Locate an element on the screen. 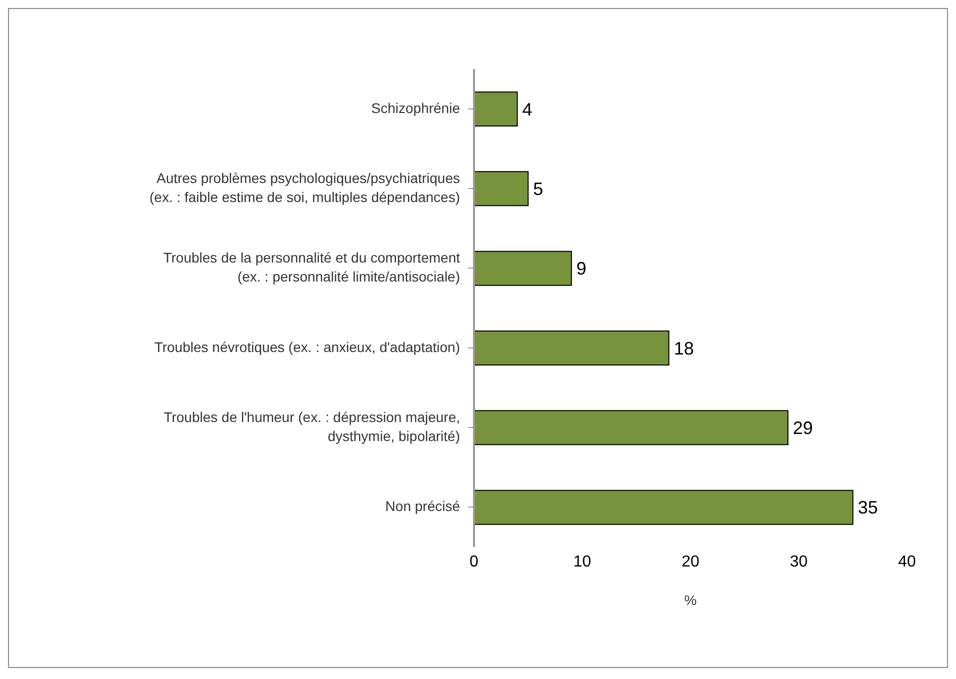  data-label: 18 is located at coordinates (684, 348).